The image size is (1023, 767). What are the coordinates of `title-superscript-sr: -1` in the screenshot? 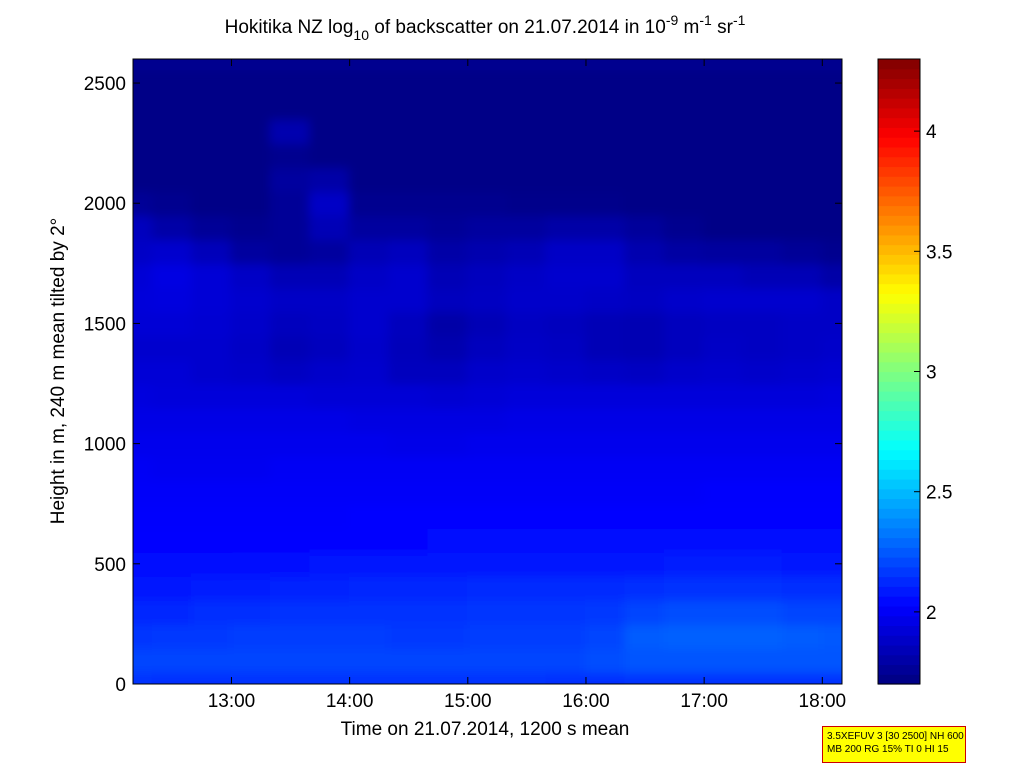 It's located at (739, 20).